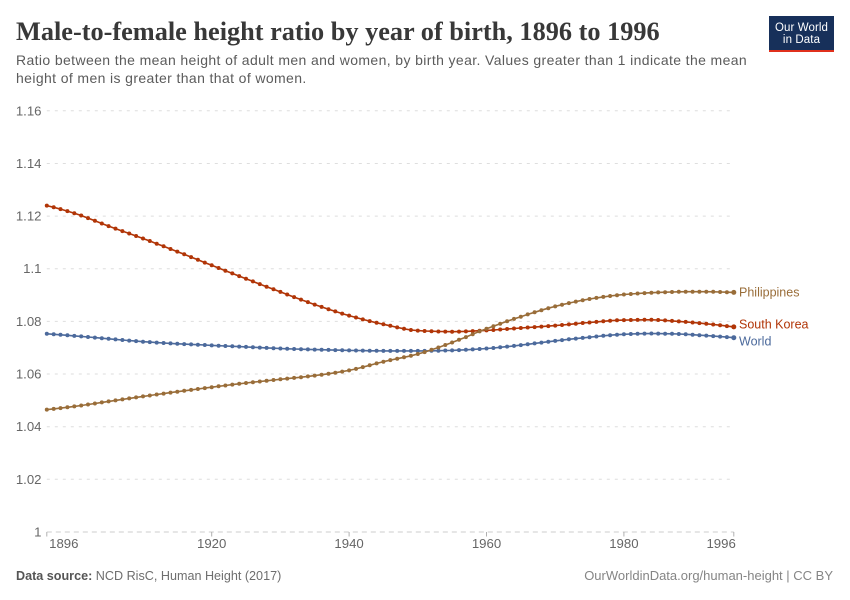  Describe the element at coordinates (769, 293) in the screenshot. I see `svg-text: Philippines` at that location.